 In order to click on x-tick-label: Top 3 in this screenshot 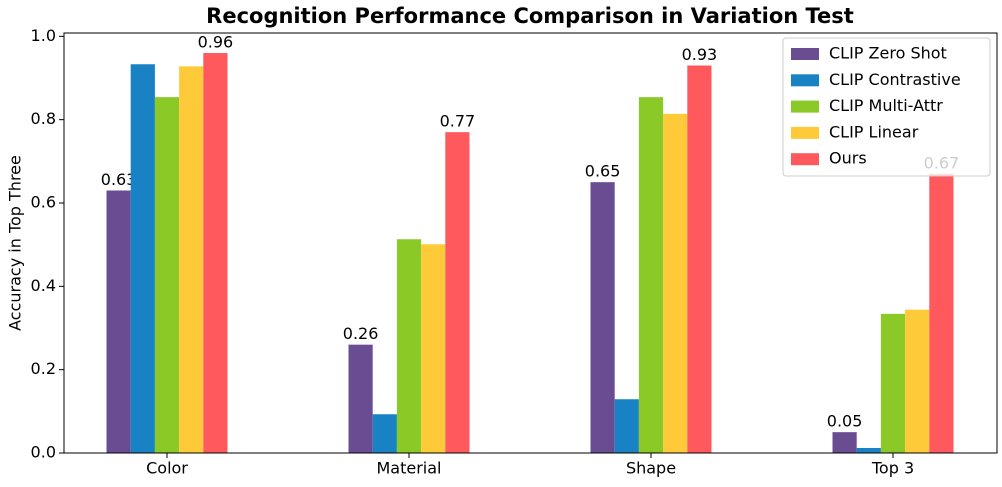, I will do `click(892, 468)`.